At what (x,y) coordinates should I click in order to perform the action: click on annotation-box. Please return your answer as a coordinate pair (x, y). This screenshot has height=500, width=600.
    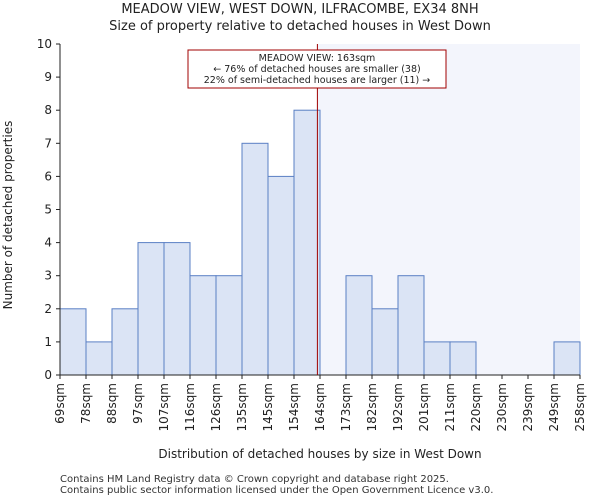
    Looking at the image, I should click on (317, 69).